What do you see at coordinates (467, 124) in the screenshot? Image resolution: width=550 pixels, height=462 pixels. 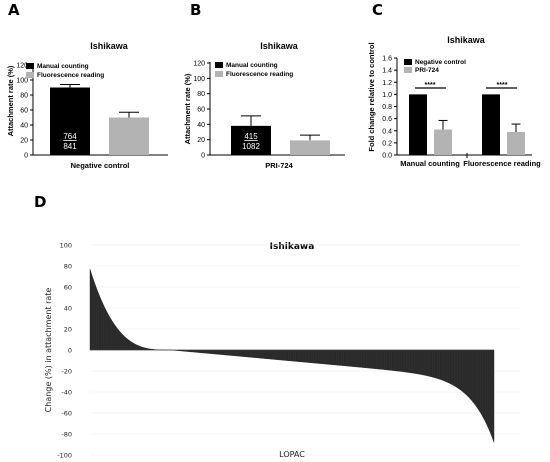 I see `panel-c-bars` at bounding box center [467, 124].